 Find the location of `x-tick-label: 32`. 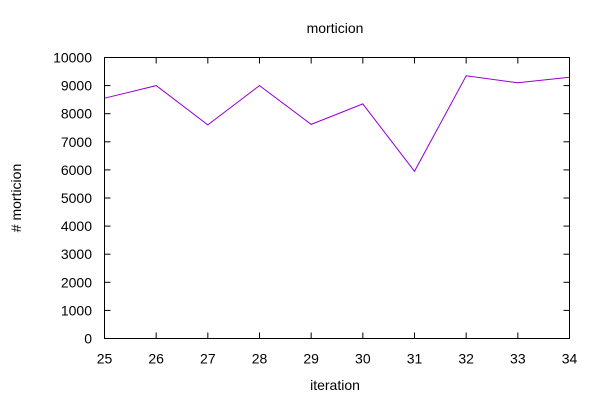

x-tick-label: 32 is located at coordinates (466, 359).